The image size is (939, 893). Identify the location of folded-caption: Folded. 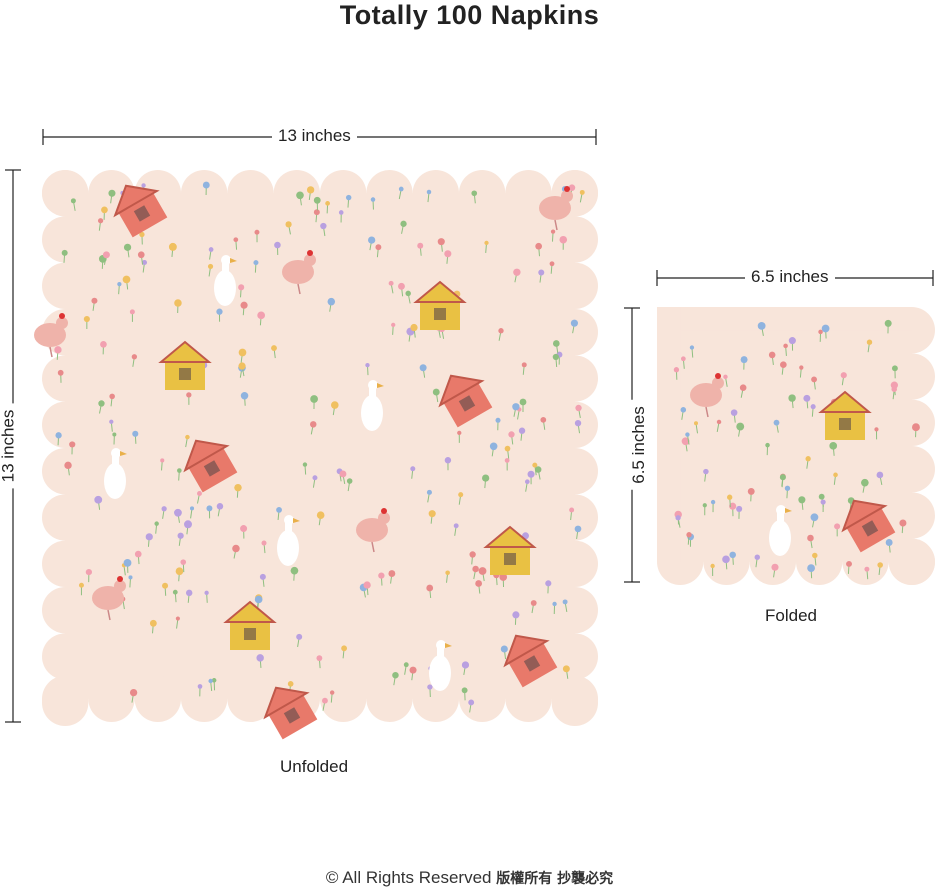
(791, 615).